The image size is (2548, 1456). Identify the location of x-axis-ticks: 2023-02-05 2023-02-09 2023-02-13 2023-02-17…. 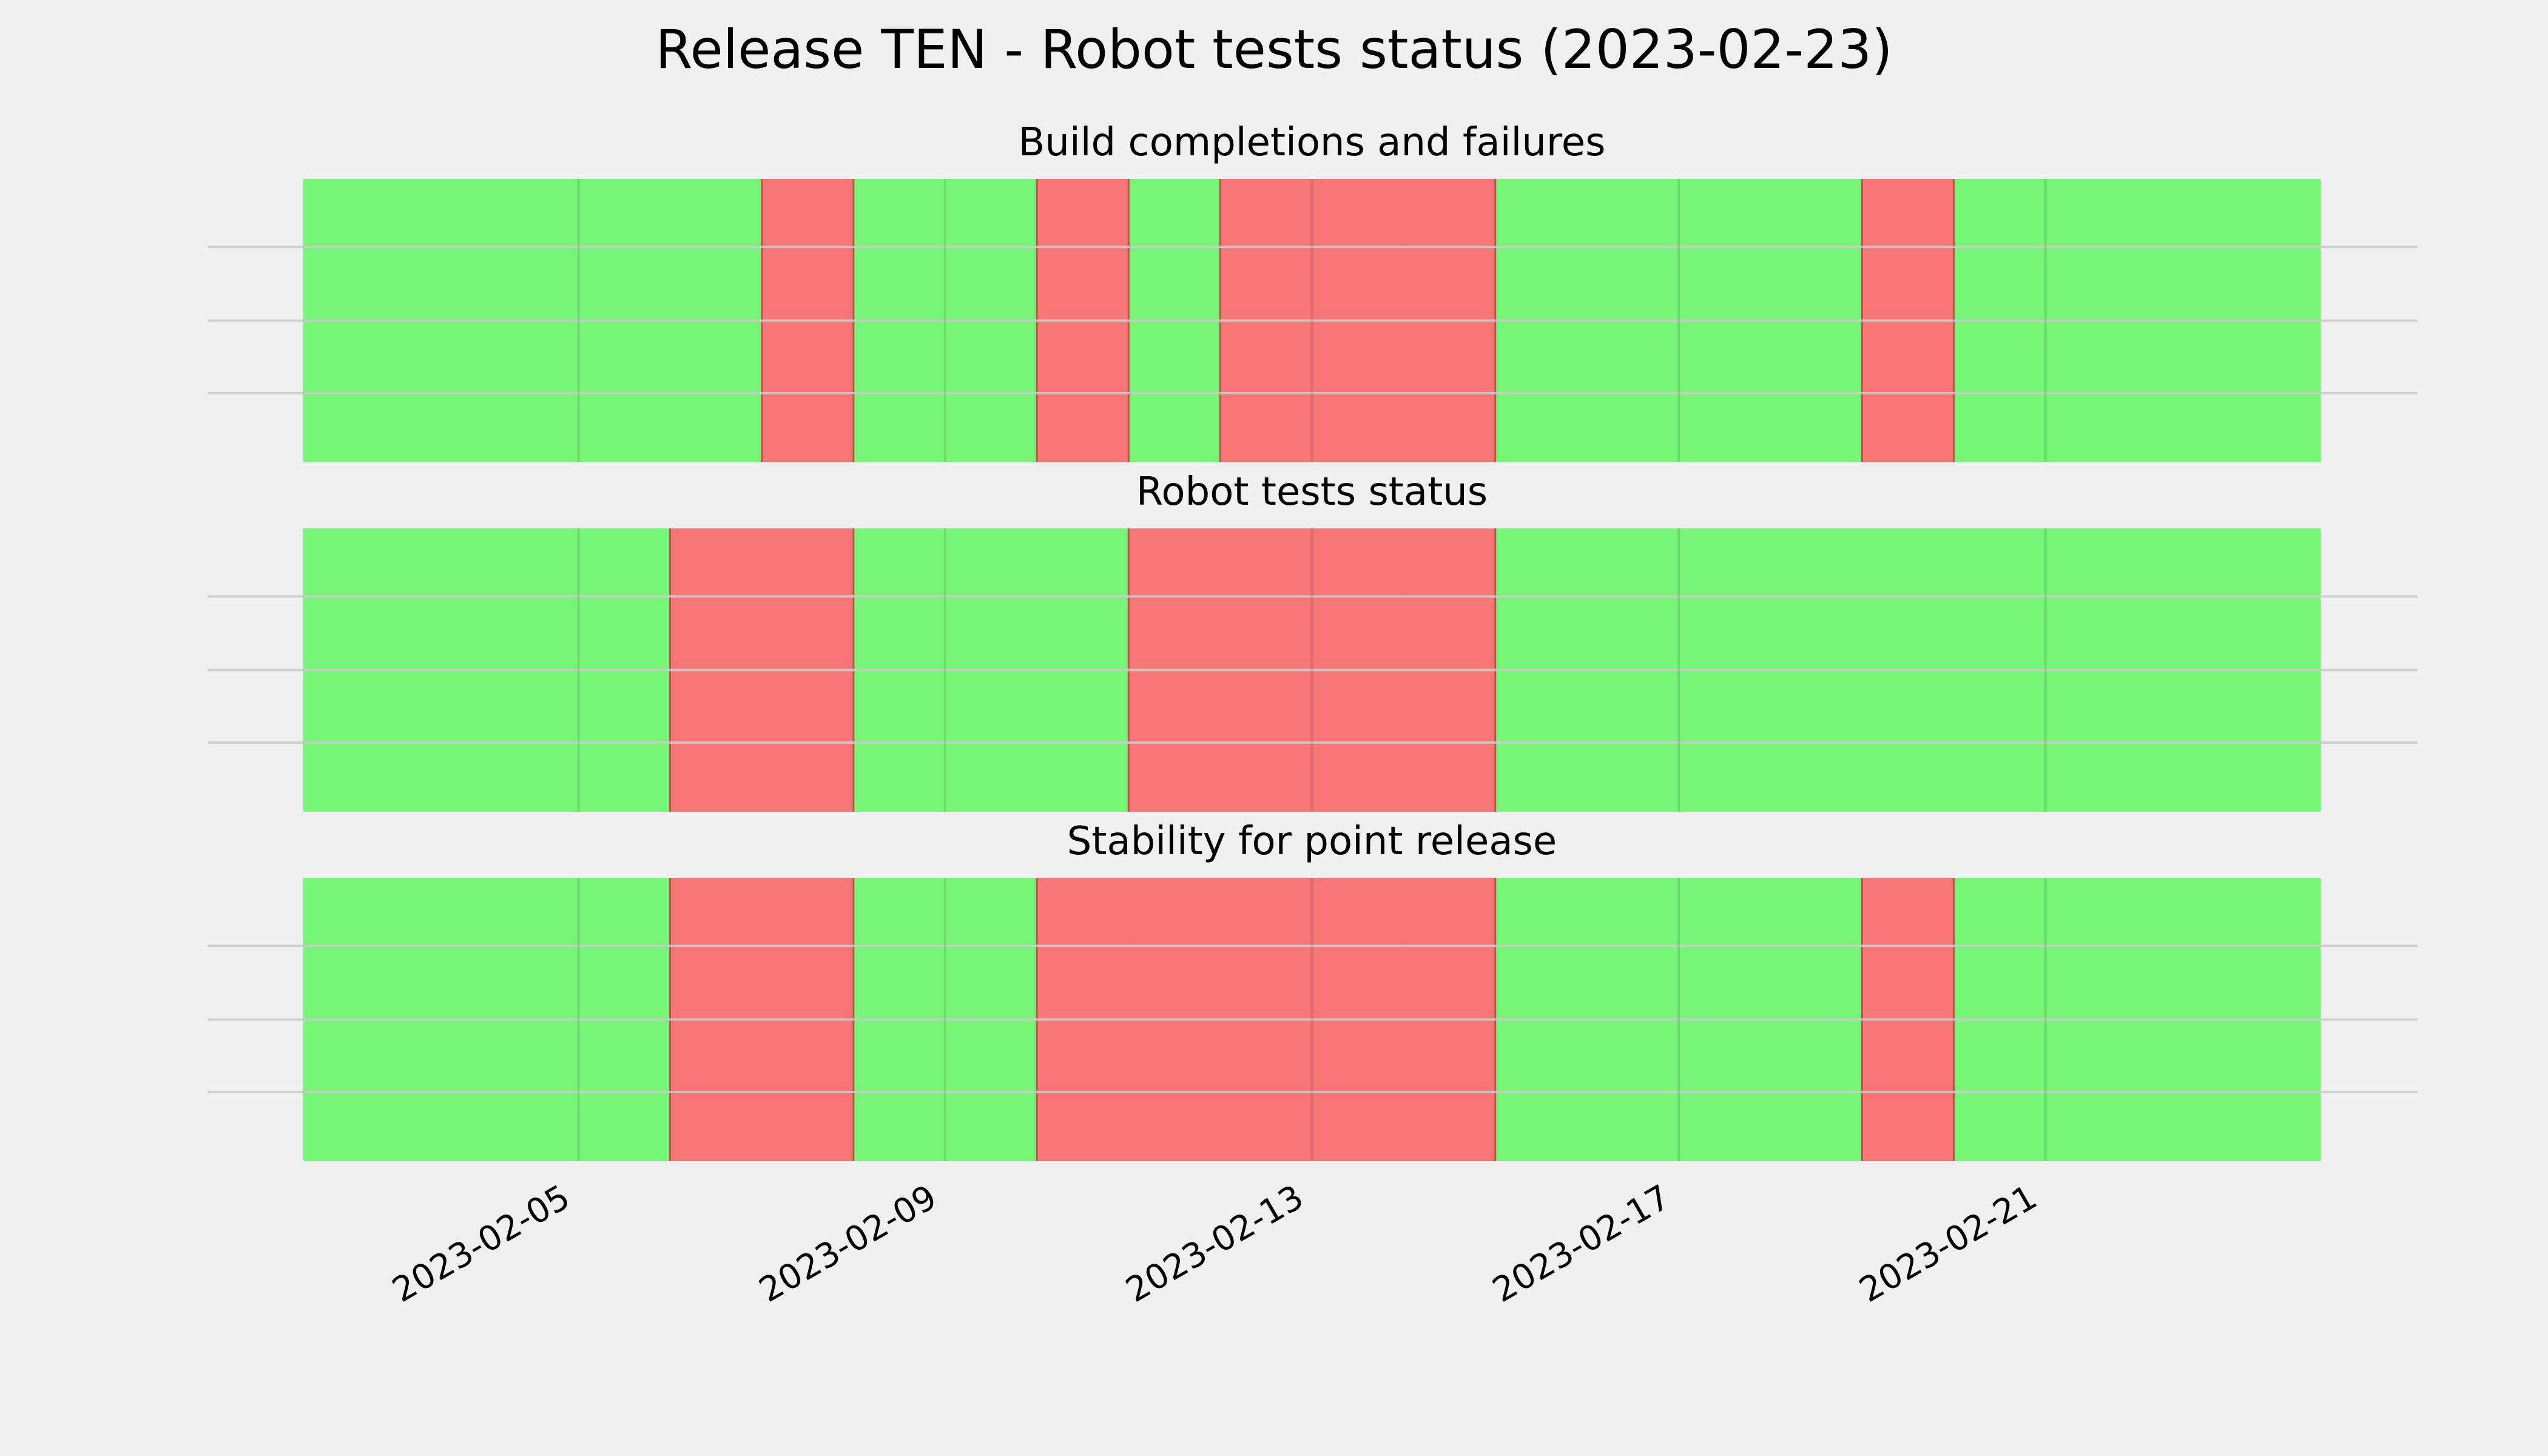
(1215, 1244).